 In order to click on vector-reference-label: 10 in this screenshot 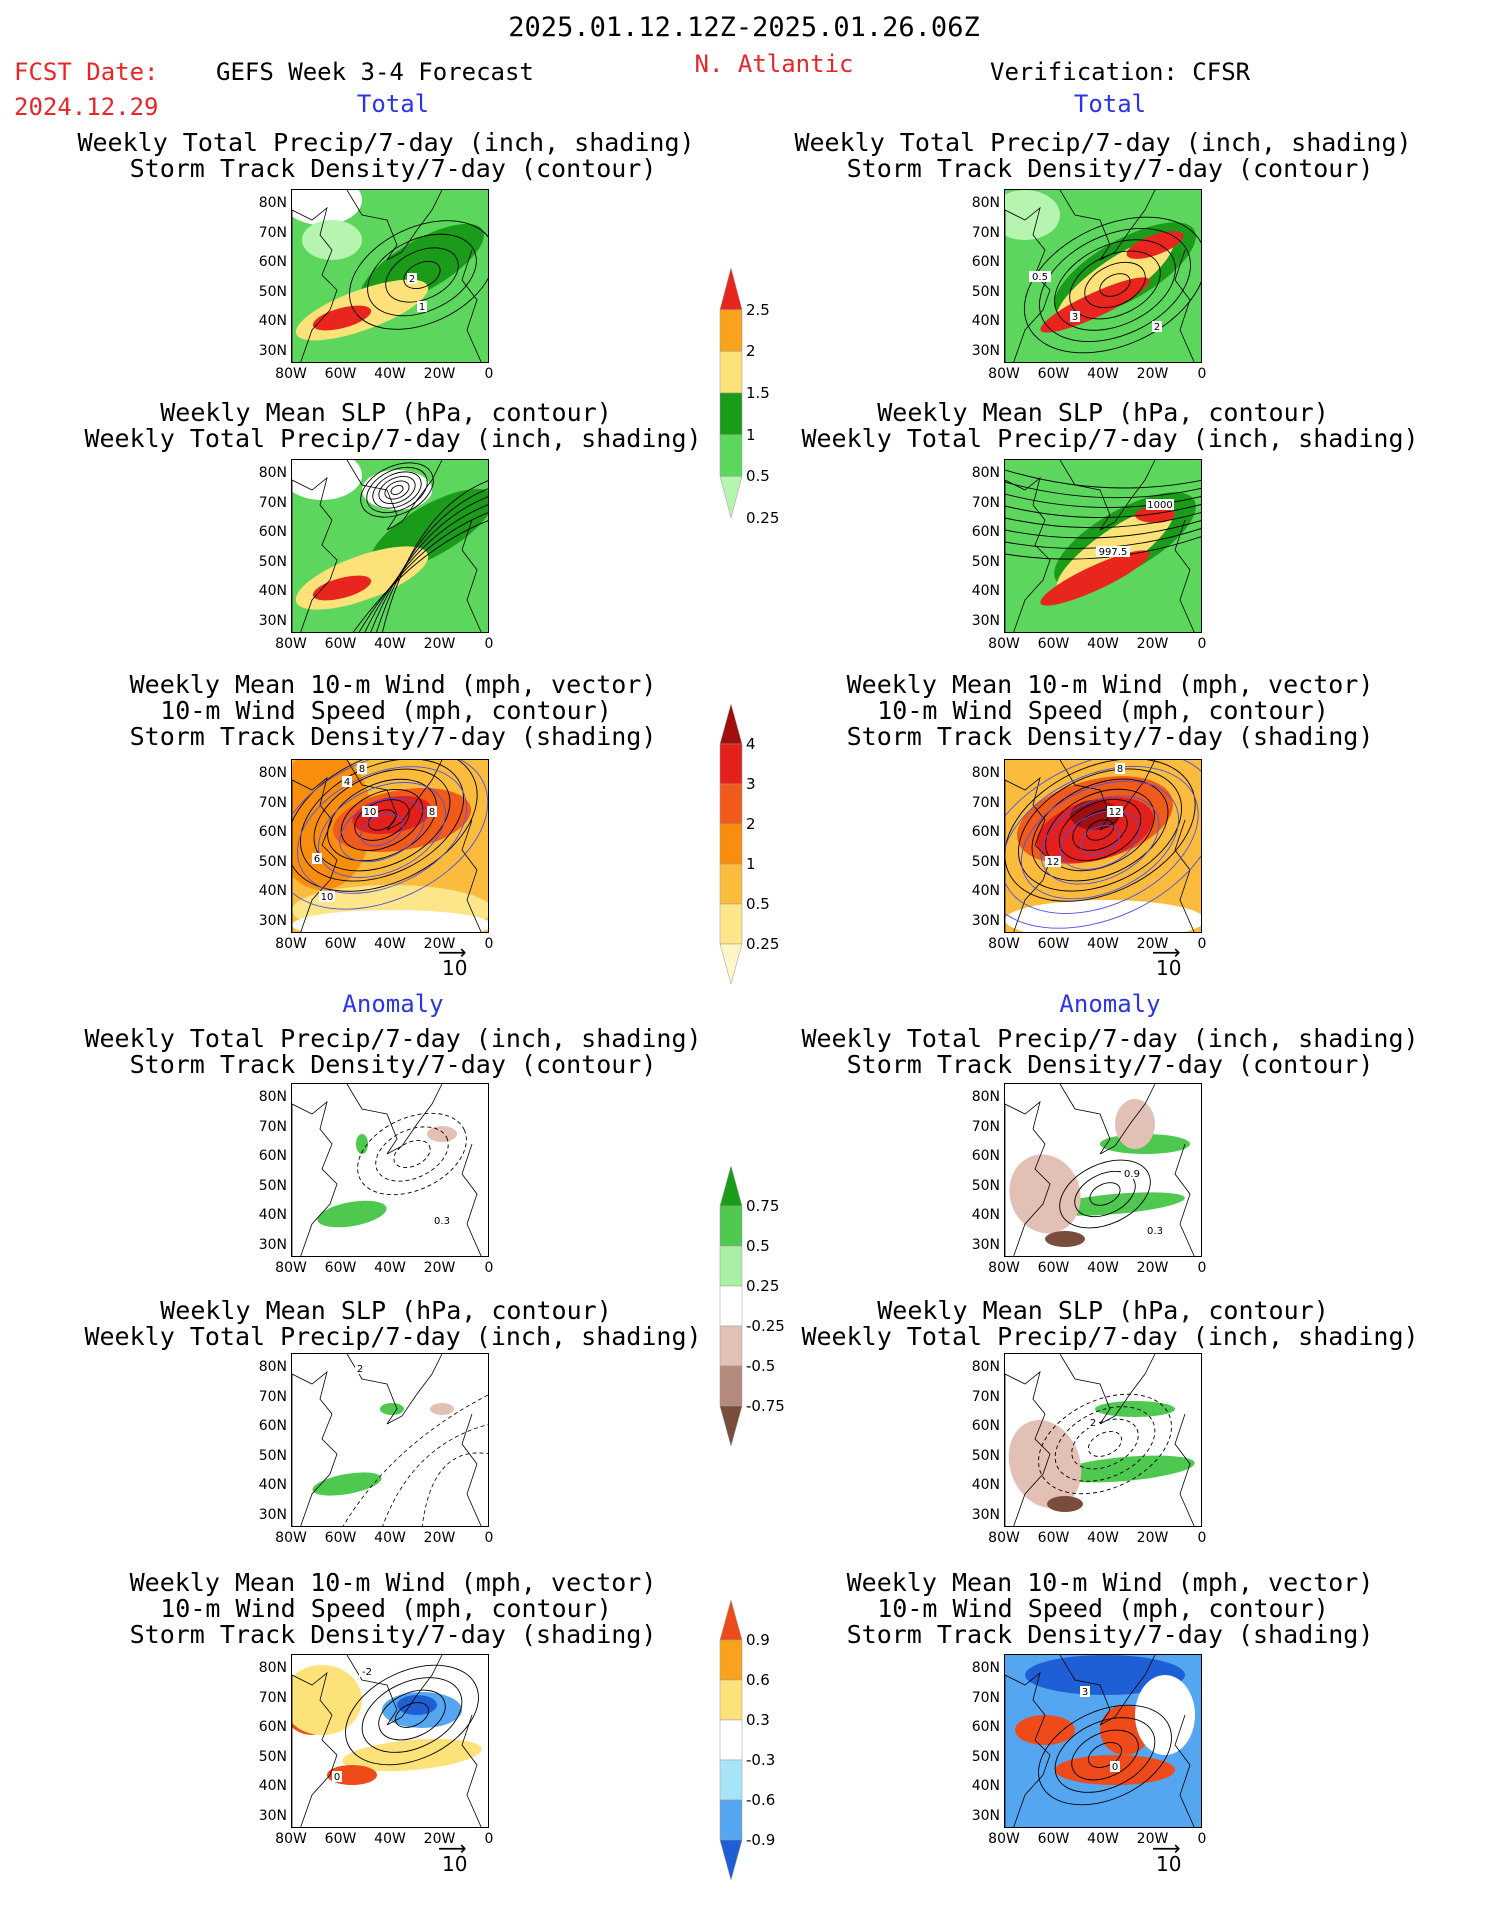, I will do `click(455, 1864)`.